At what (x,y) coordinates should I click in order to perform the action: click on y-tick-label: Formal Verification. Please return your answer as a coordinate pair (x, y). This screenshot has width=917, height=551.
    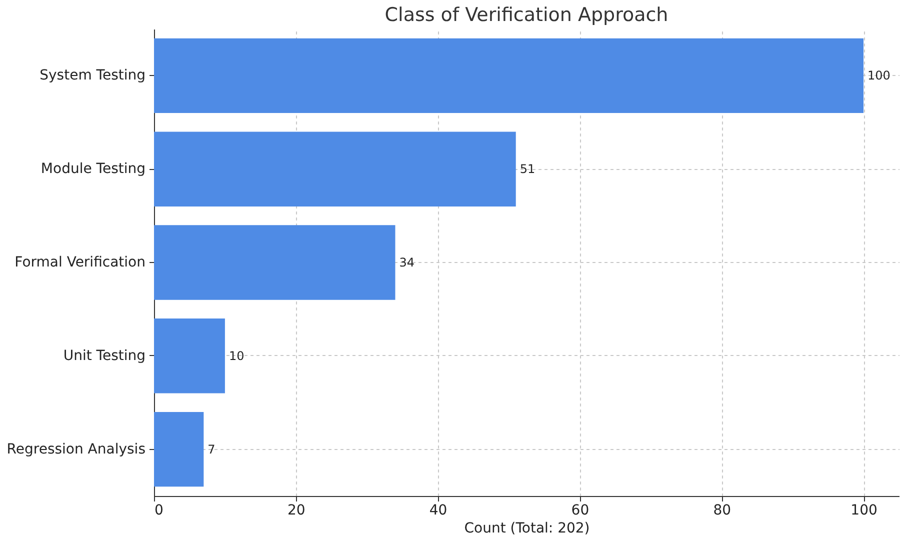
    Looking at the image, I should click on (80, 262).